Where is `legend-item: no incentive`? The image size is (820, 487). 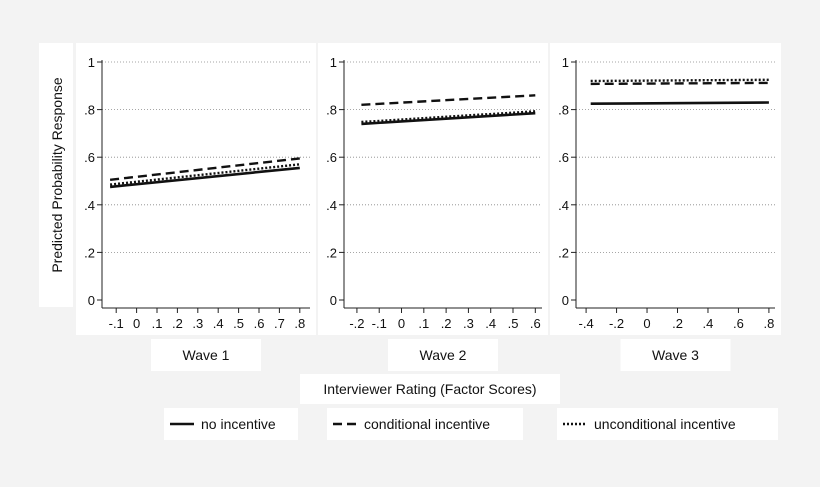 legend-item: no incentive is located at coordinates (231, 424).